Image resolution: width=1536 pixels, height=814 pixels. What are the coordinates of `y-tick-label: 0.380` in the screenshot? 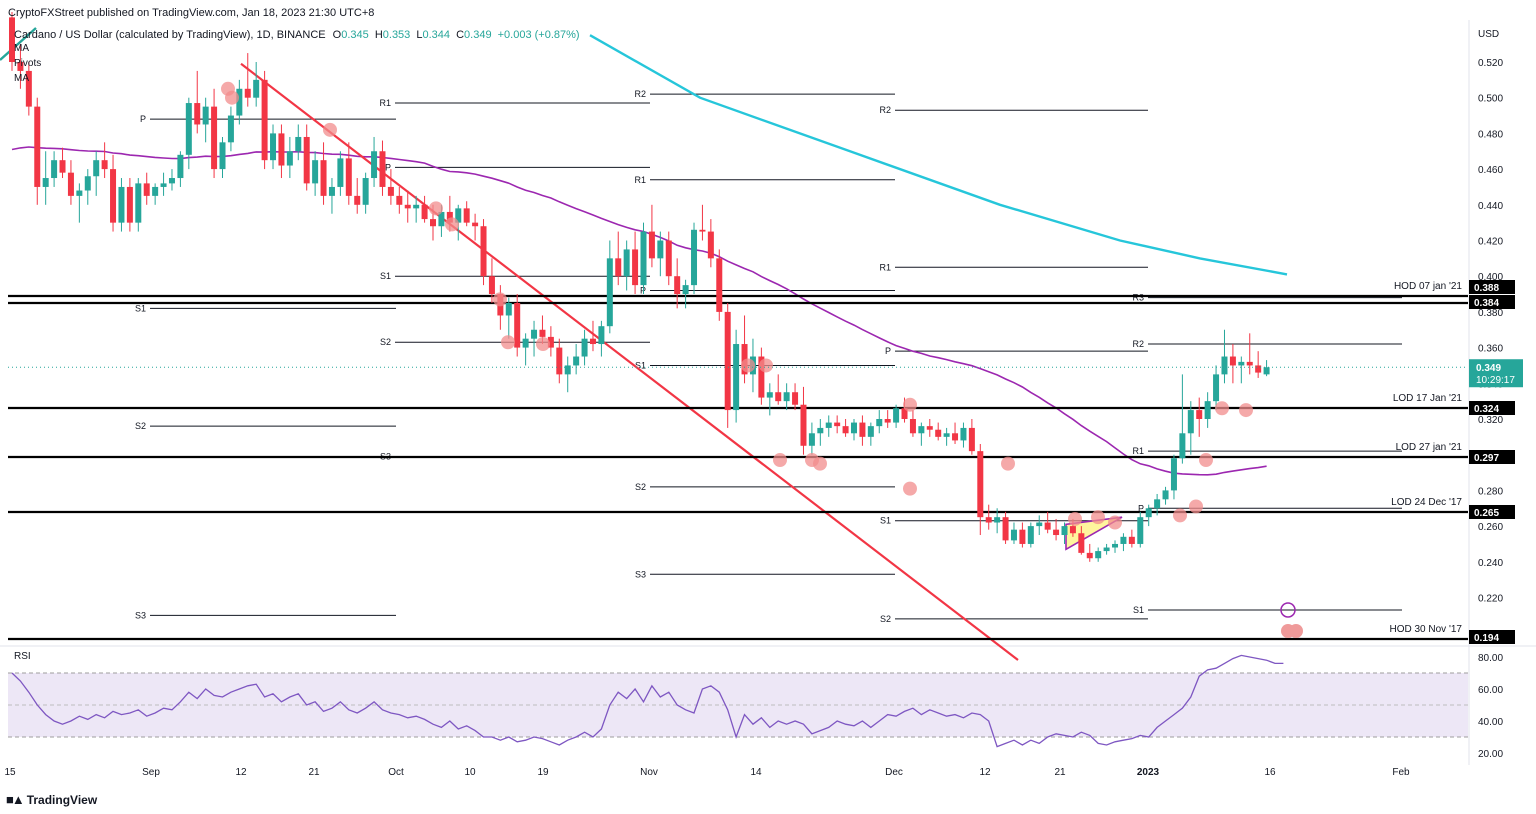 It's located at (1490, 313).